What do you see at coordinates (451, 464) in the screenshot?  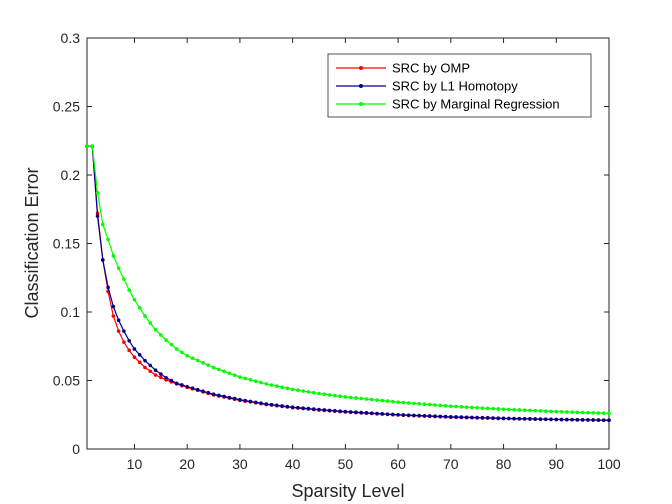 I see `x-tick-label: 70` at bounding box center [451, 464].